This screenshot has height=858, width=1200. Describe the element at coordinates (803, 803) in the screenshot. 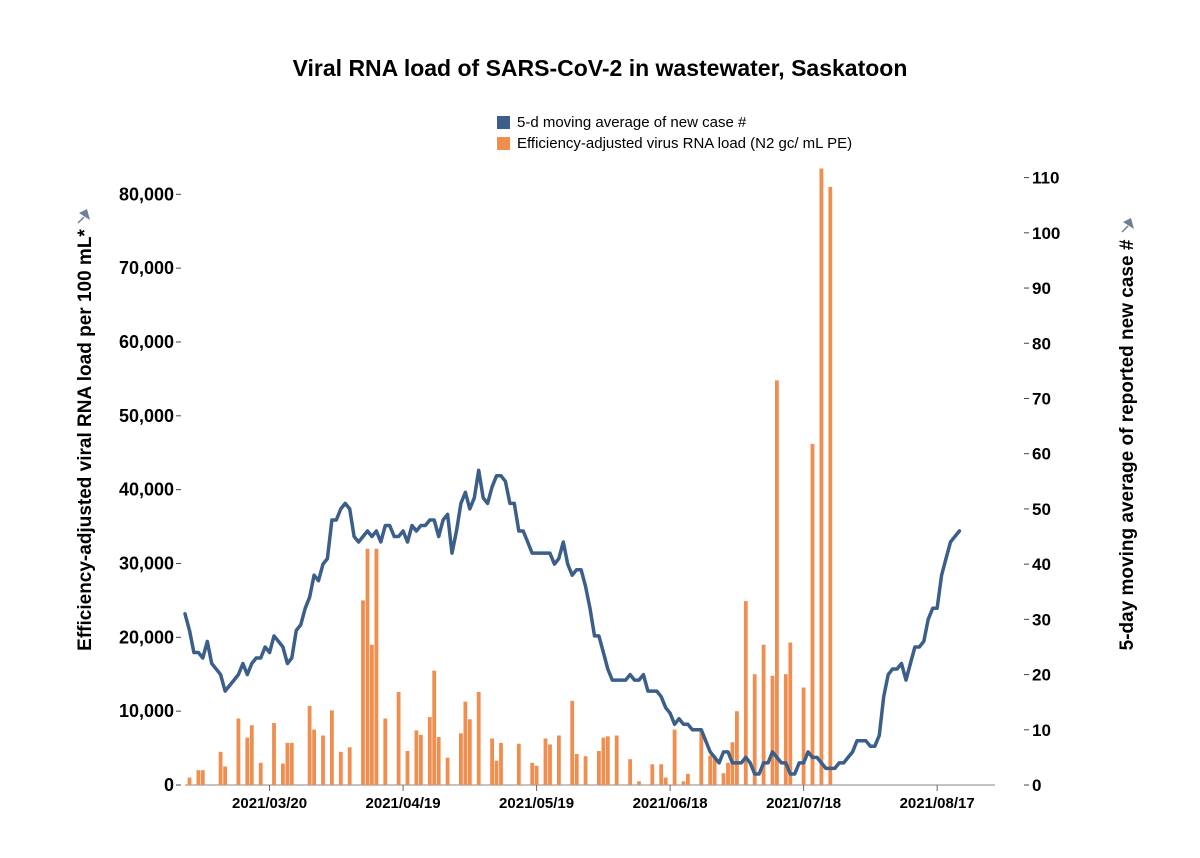

I see `x-tick-label: 2021/07/18` at that location.